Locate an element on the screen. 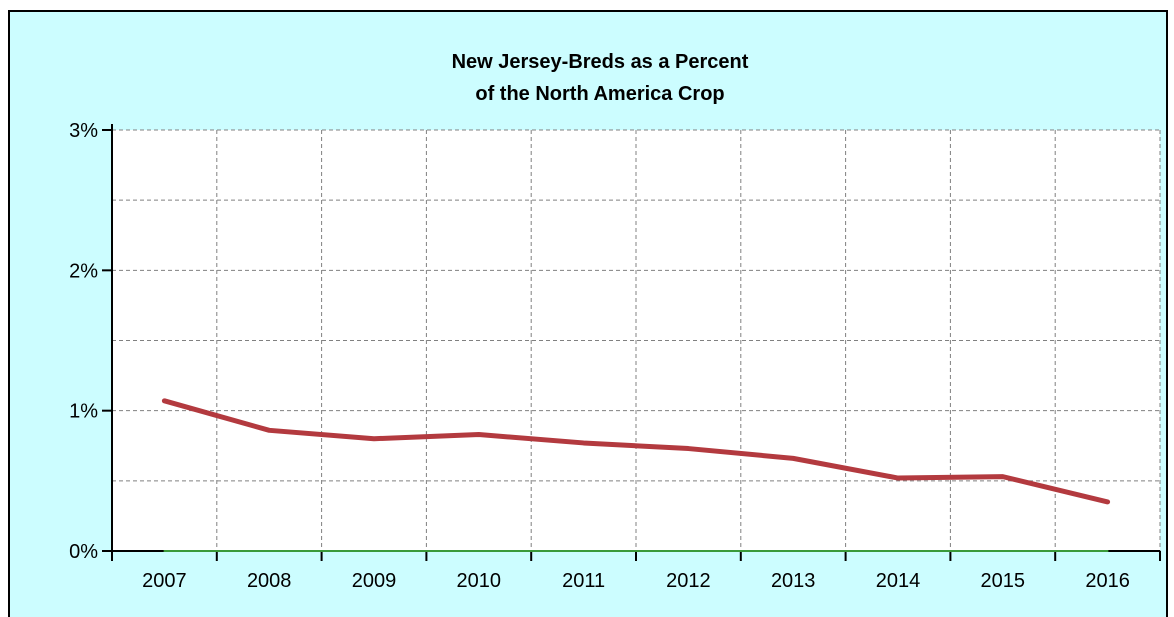 This screenshot has height=617, width=1174. x-tick-label: 2008 is located at coordinates (269, 581).